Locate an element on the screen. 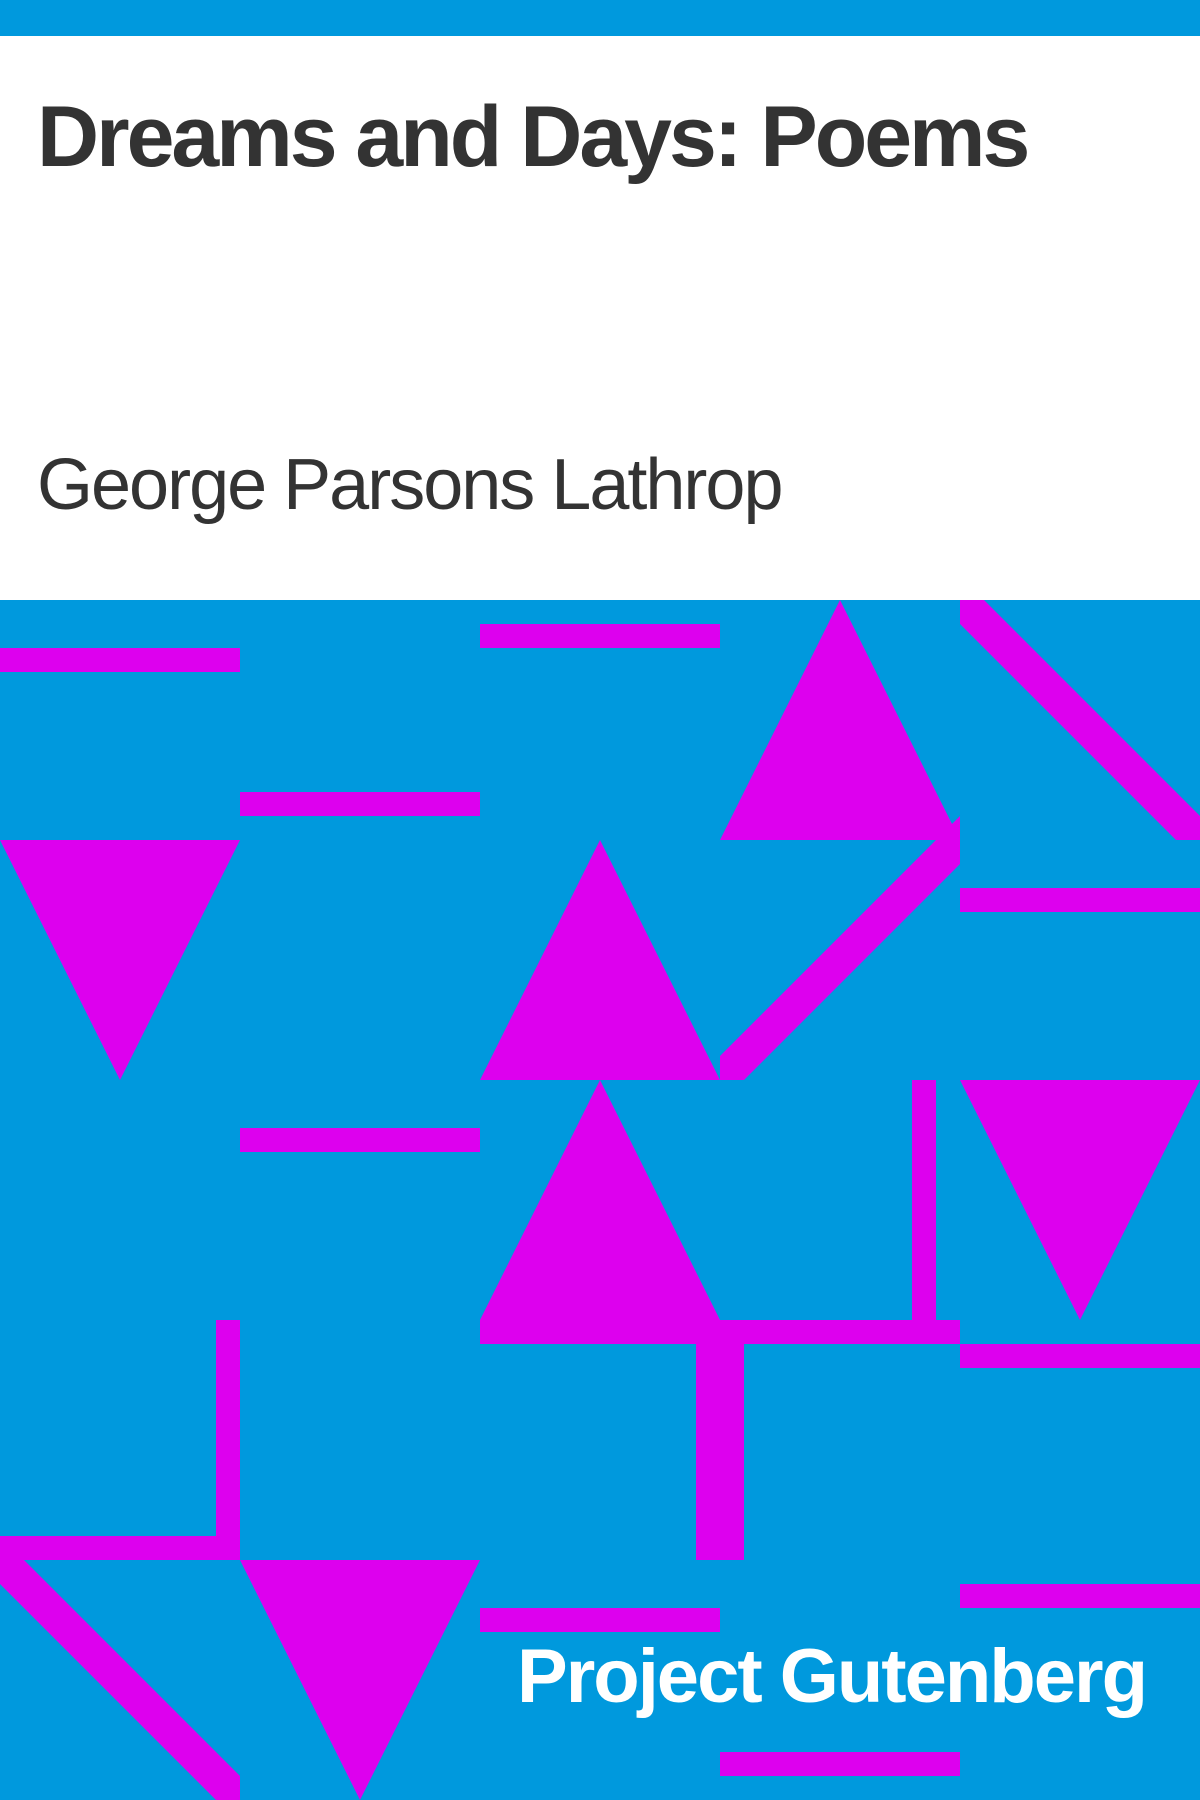  book-author: George Parsons Lathrop is located at coordinates (410, 485).